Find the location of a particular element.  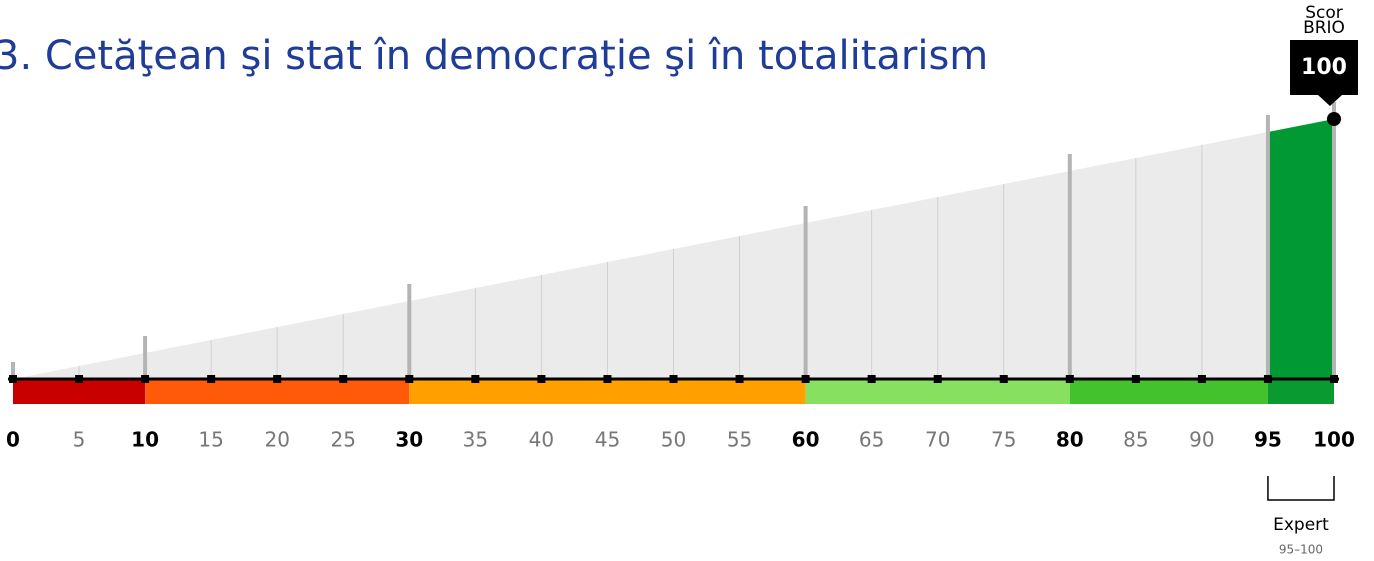

level-range: 95–100 is located at coordinates (1301, 550).